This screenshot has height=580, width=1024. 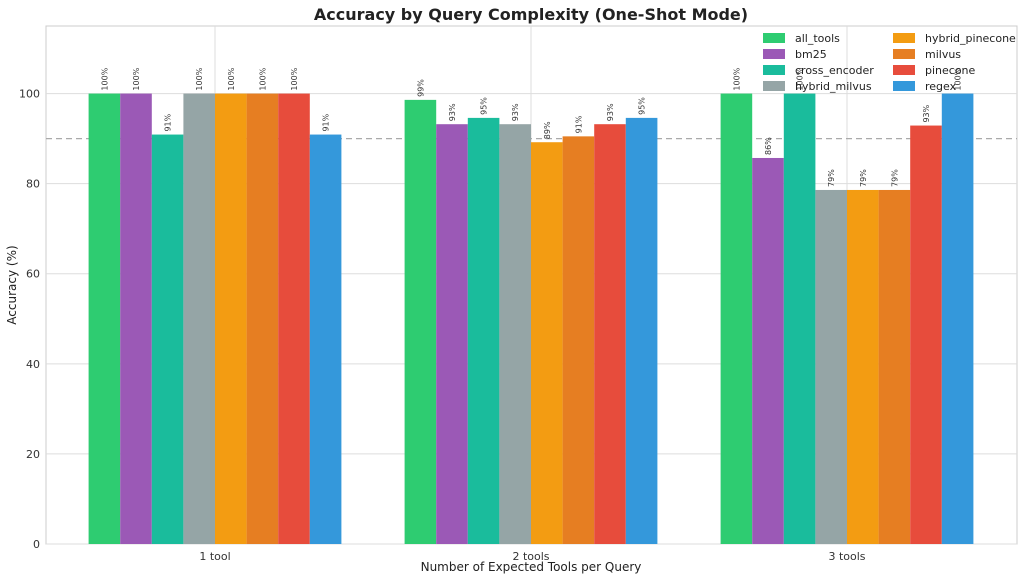 I want to click on legend-swatch-cross_encoder, so click(x=774, y=70).